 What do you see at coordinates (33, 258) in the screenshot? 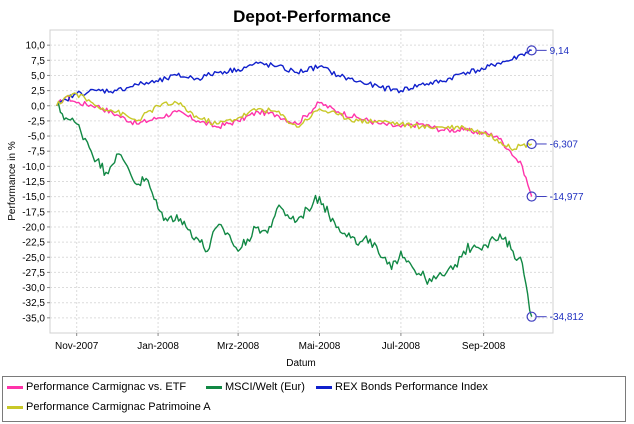
I see `y-tick-label: -25,0` at bounding box center [33, 258].